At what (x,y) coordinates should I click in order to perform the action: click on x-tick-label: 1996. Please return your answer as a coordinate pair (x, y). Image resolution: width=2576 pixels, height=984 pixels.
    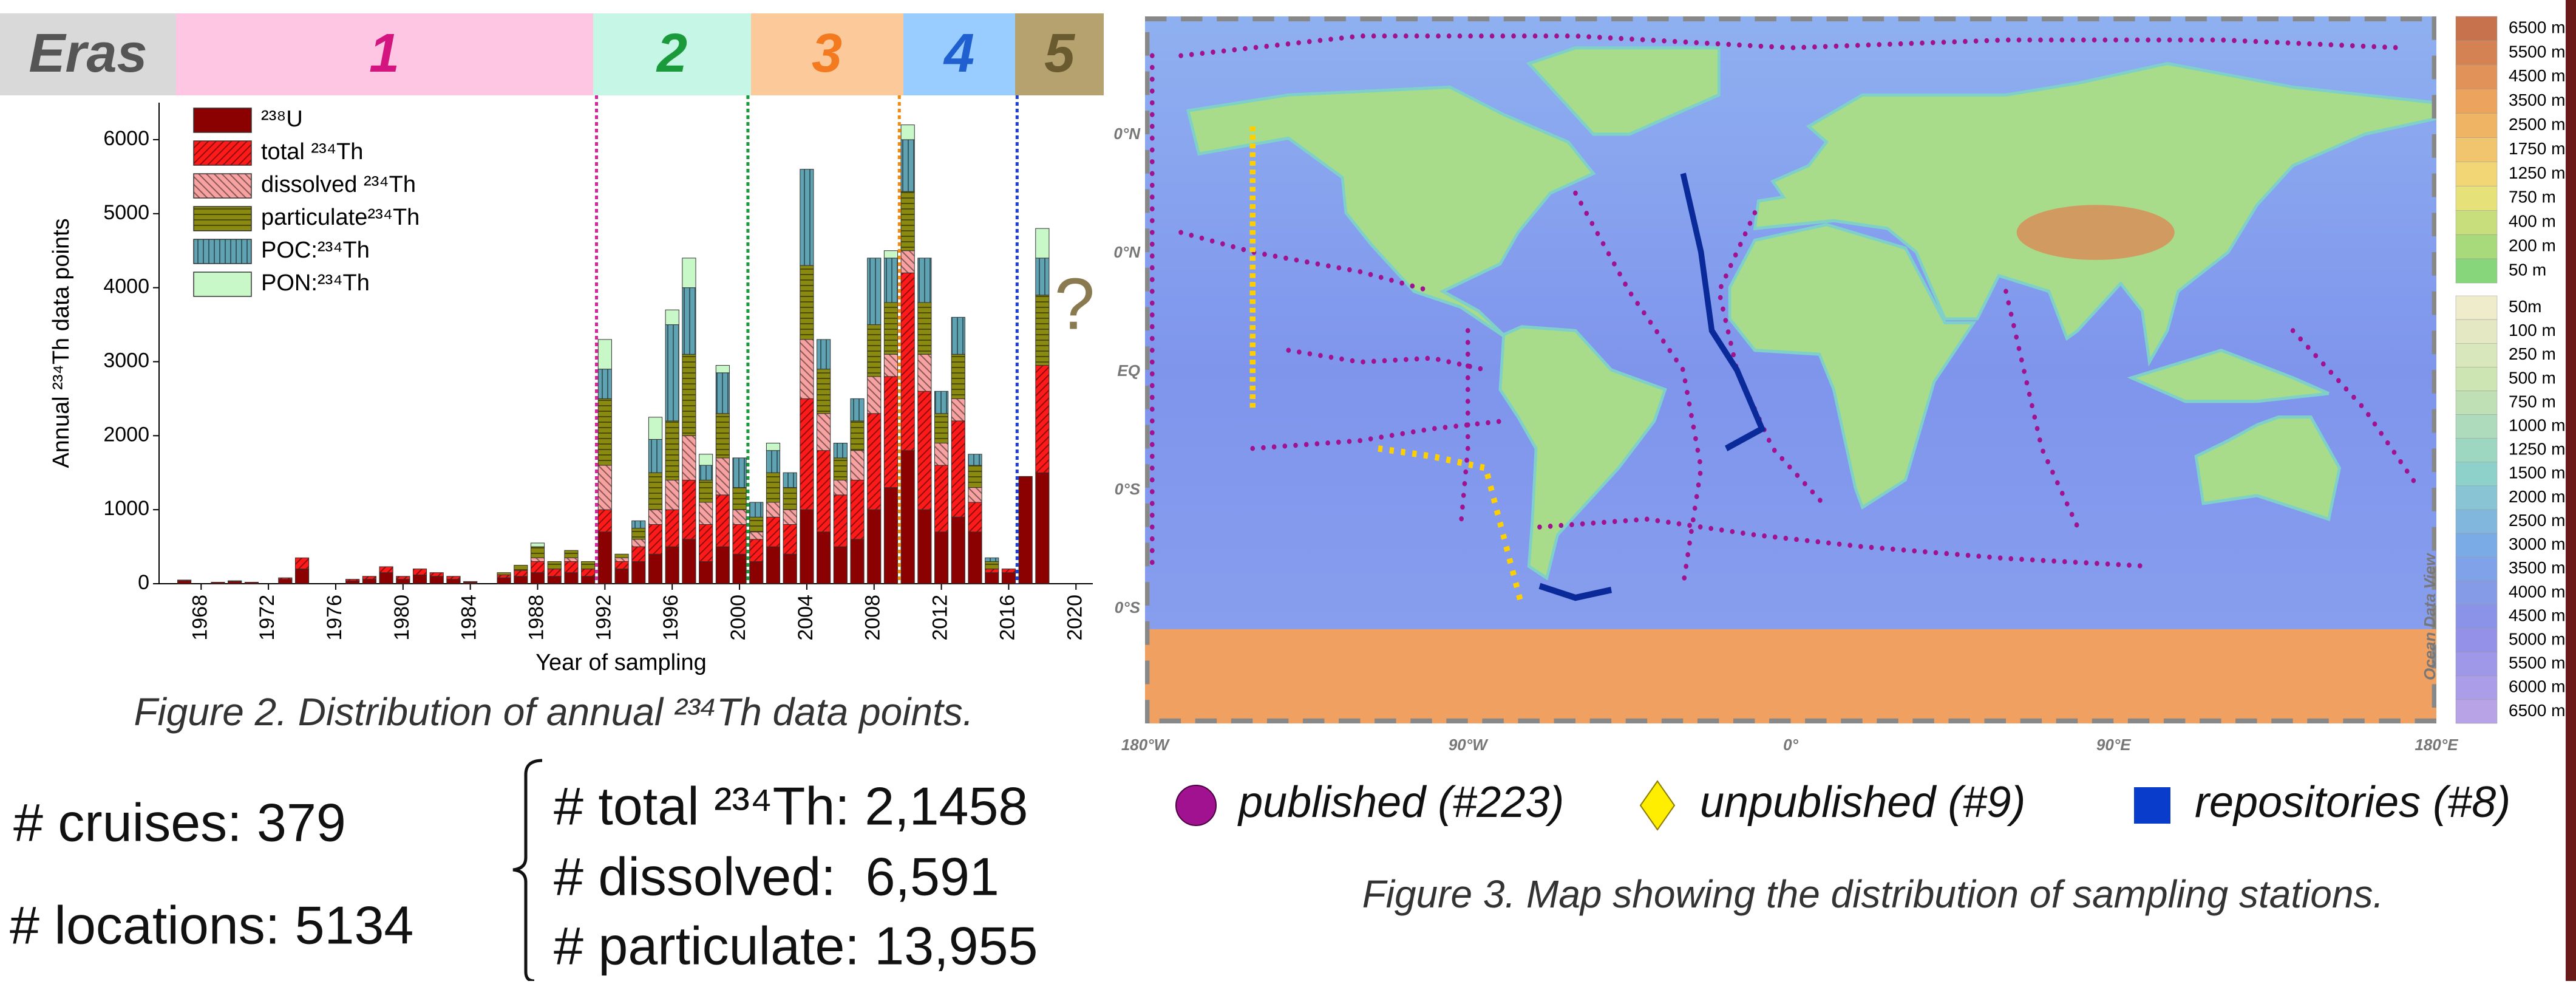
    Looking at the image, I should click on (670, 618).